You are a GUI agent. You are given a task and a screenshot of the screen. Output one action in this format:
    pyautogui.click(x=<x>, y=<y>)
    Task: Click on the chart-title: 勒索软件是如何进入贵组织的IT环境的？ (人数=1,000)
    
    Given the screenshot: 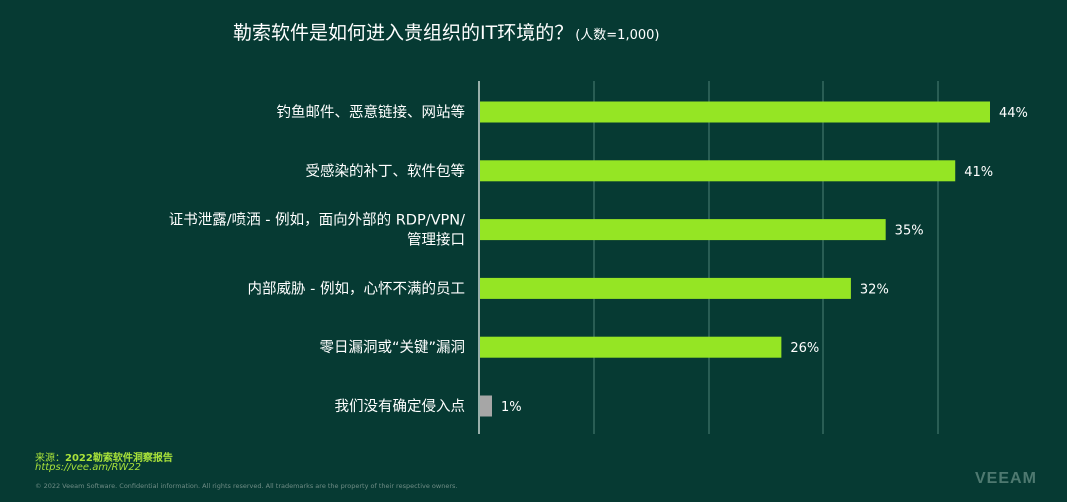 What is the action you would take?
    pyautogui.click(x=446, y=31)
    